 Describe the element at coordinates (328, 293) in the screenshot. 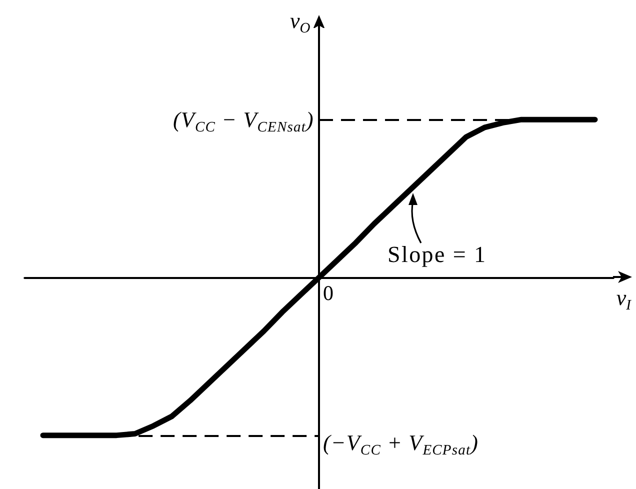

I see `annotation: 0` at that location.